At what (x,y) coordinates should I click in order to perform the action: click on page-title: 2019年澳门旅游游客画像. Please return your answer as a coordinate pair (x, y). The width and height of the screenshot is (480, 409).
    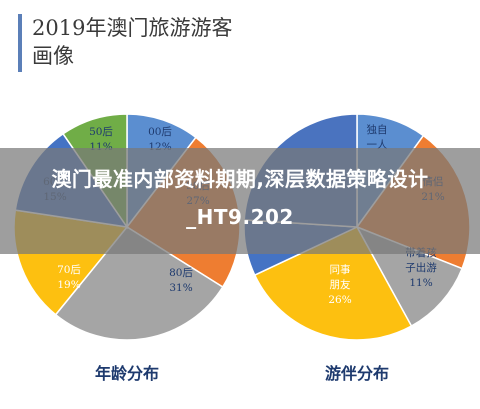
    Looking at the image, I should click on (132, 42).